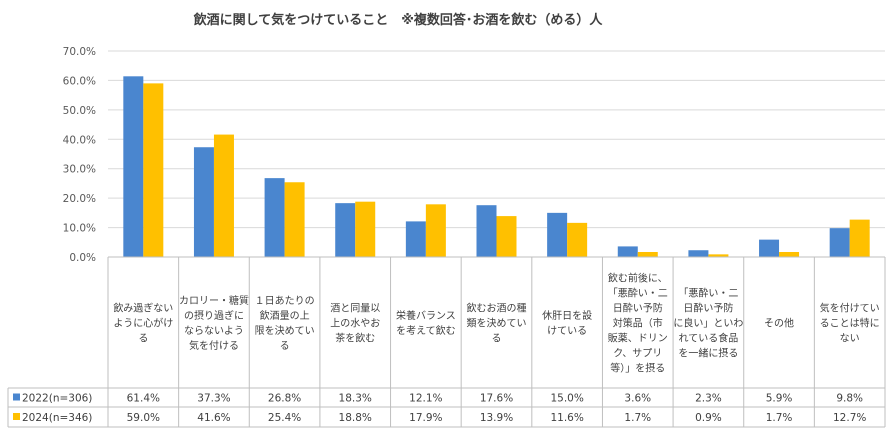 The image size is (894, 445). I want to click on y-tick-label: 40.0%, so click(79, 140).